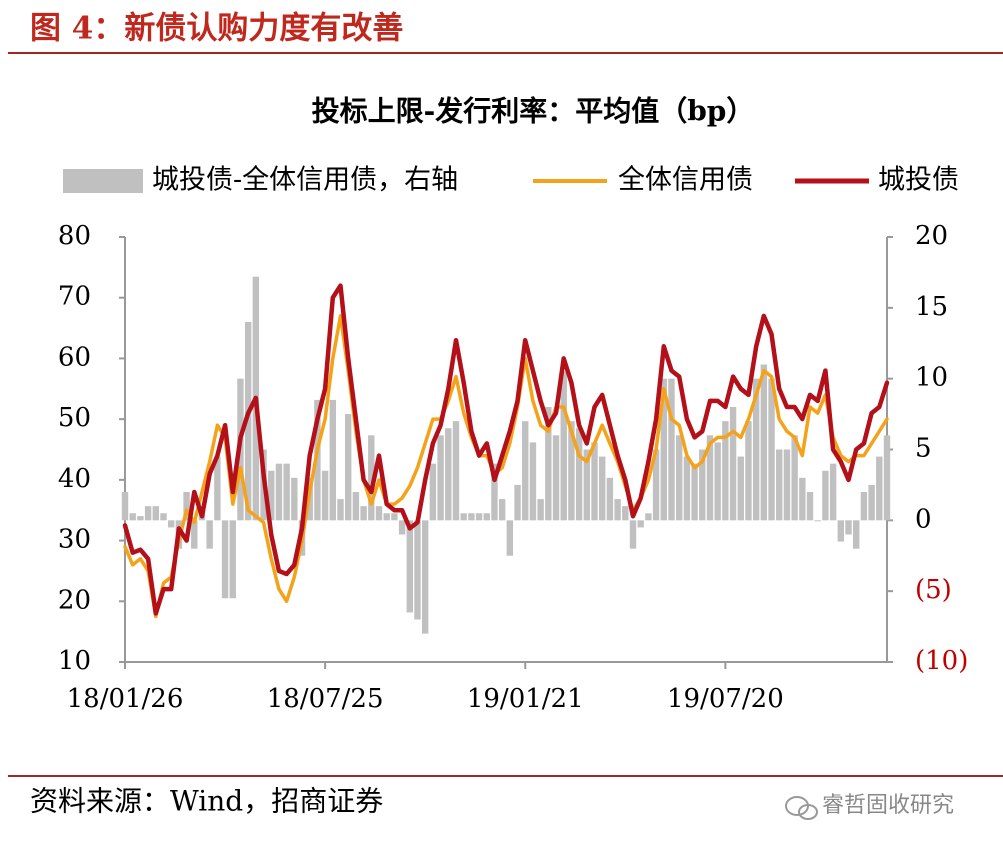 This screenshot has height=856, width=1003. Describe the element at coordinates (74, 661) in the screenshot. I see `y-tick-label: 10` at that location.